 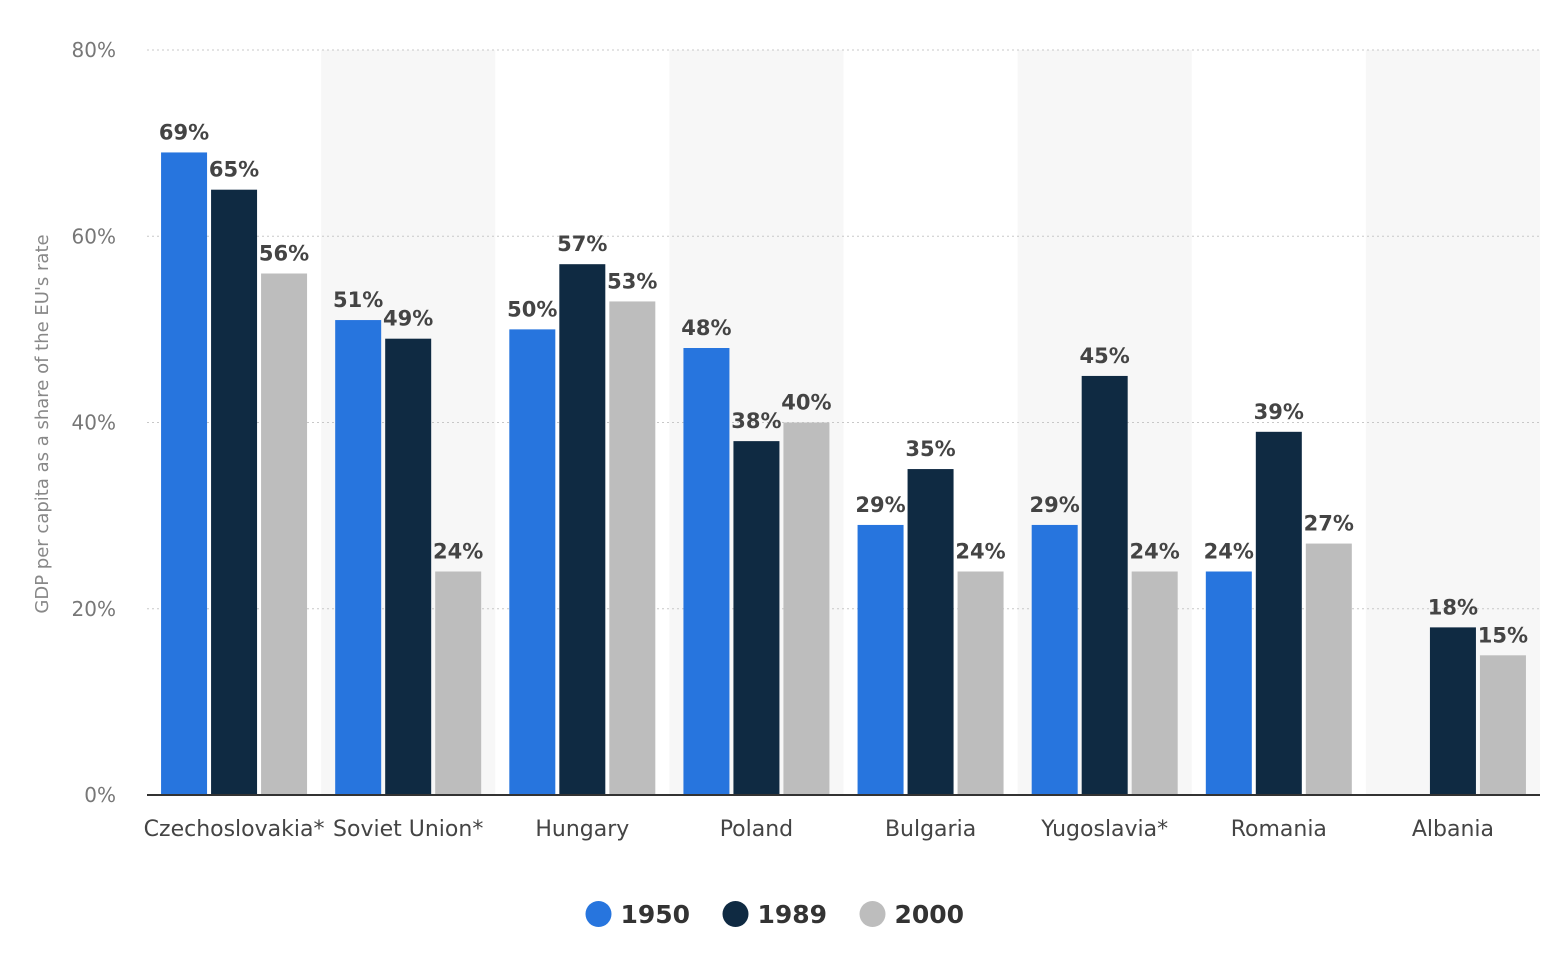 What do you see at coordinates (1105, 356) in the screenshot?
I see `data-label: 45%` at bounding box center [1105, 356].